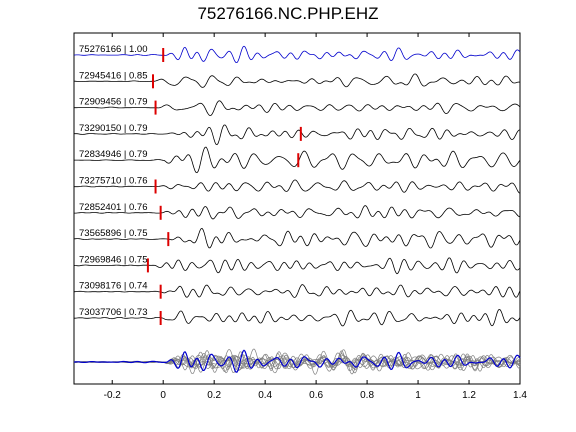 This screenshot has width=576, height=432. I want to click on chart-title: 75276166.NC.PHP.EHZ, so click(288, 13).